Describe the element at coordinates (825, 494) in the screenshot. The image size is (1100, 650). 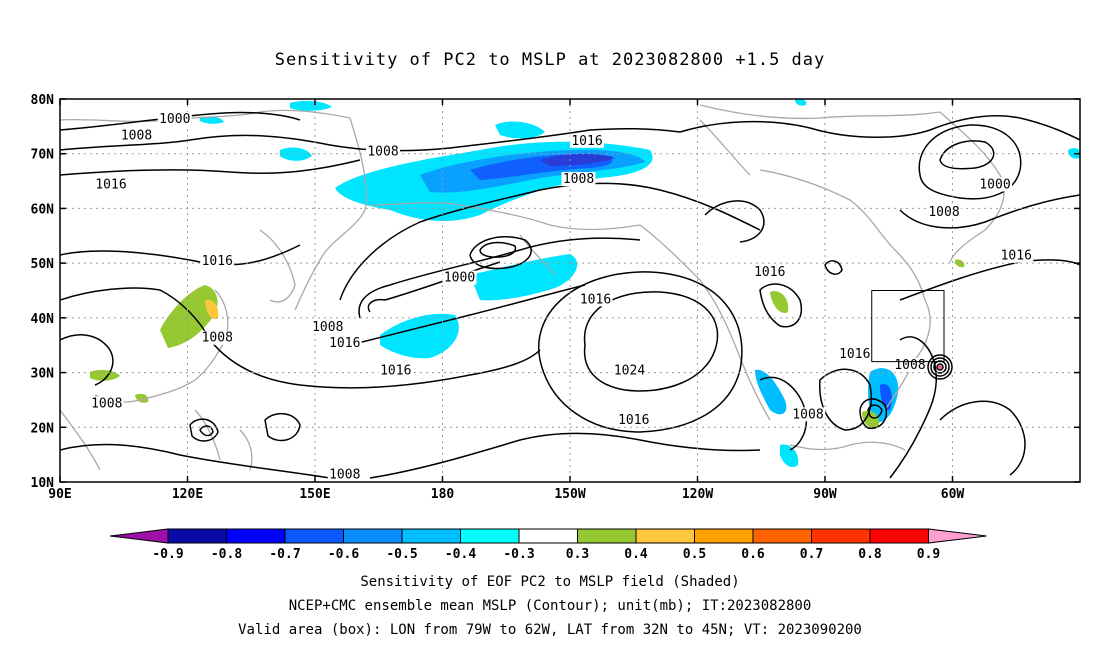
I see `lon-tick-label: 90W` at that location.